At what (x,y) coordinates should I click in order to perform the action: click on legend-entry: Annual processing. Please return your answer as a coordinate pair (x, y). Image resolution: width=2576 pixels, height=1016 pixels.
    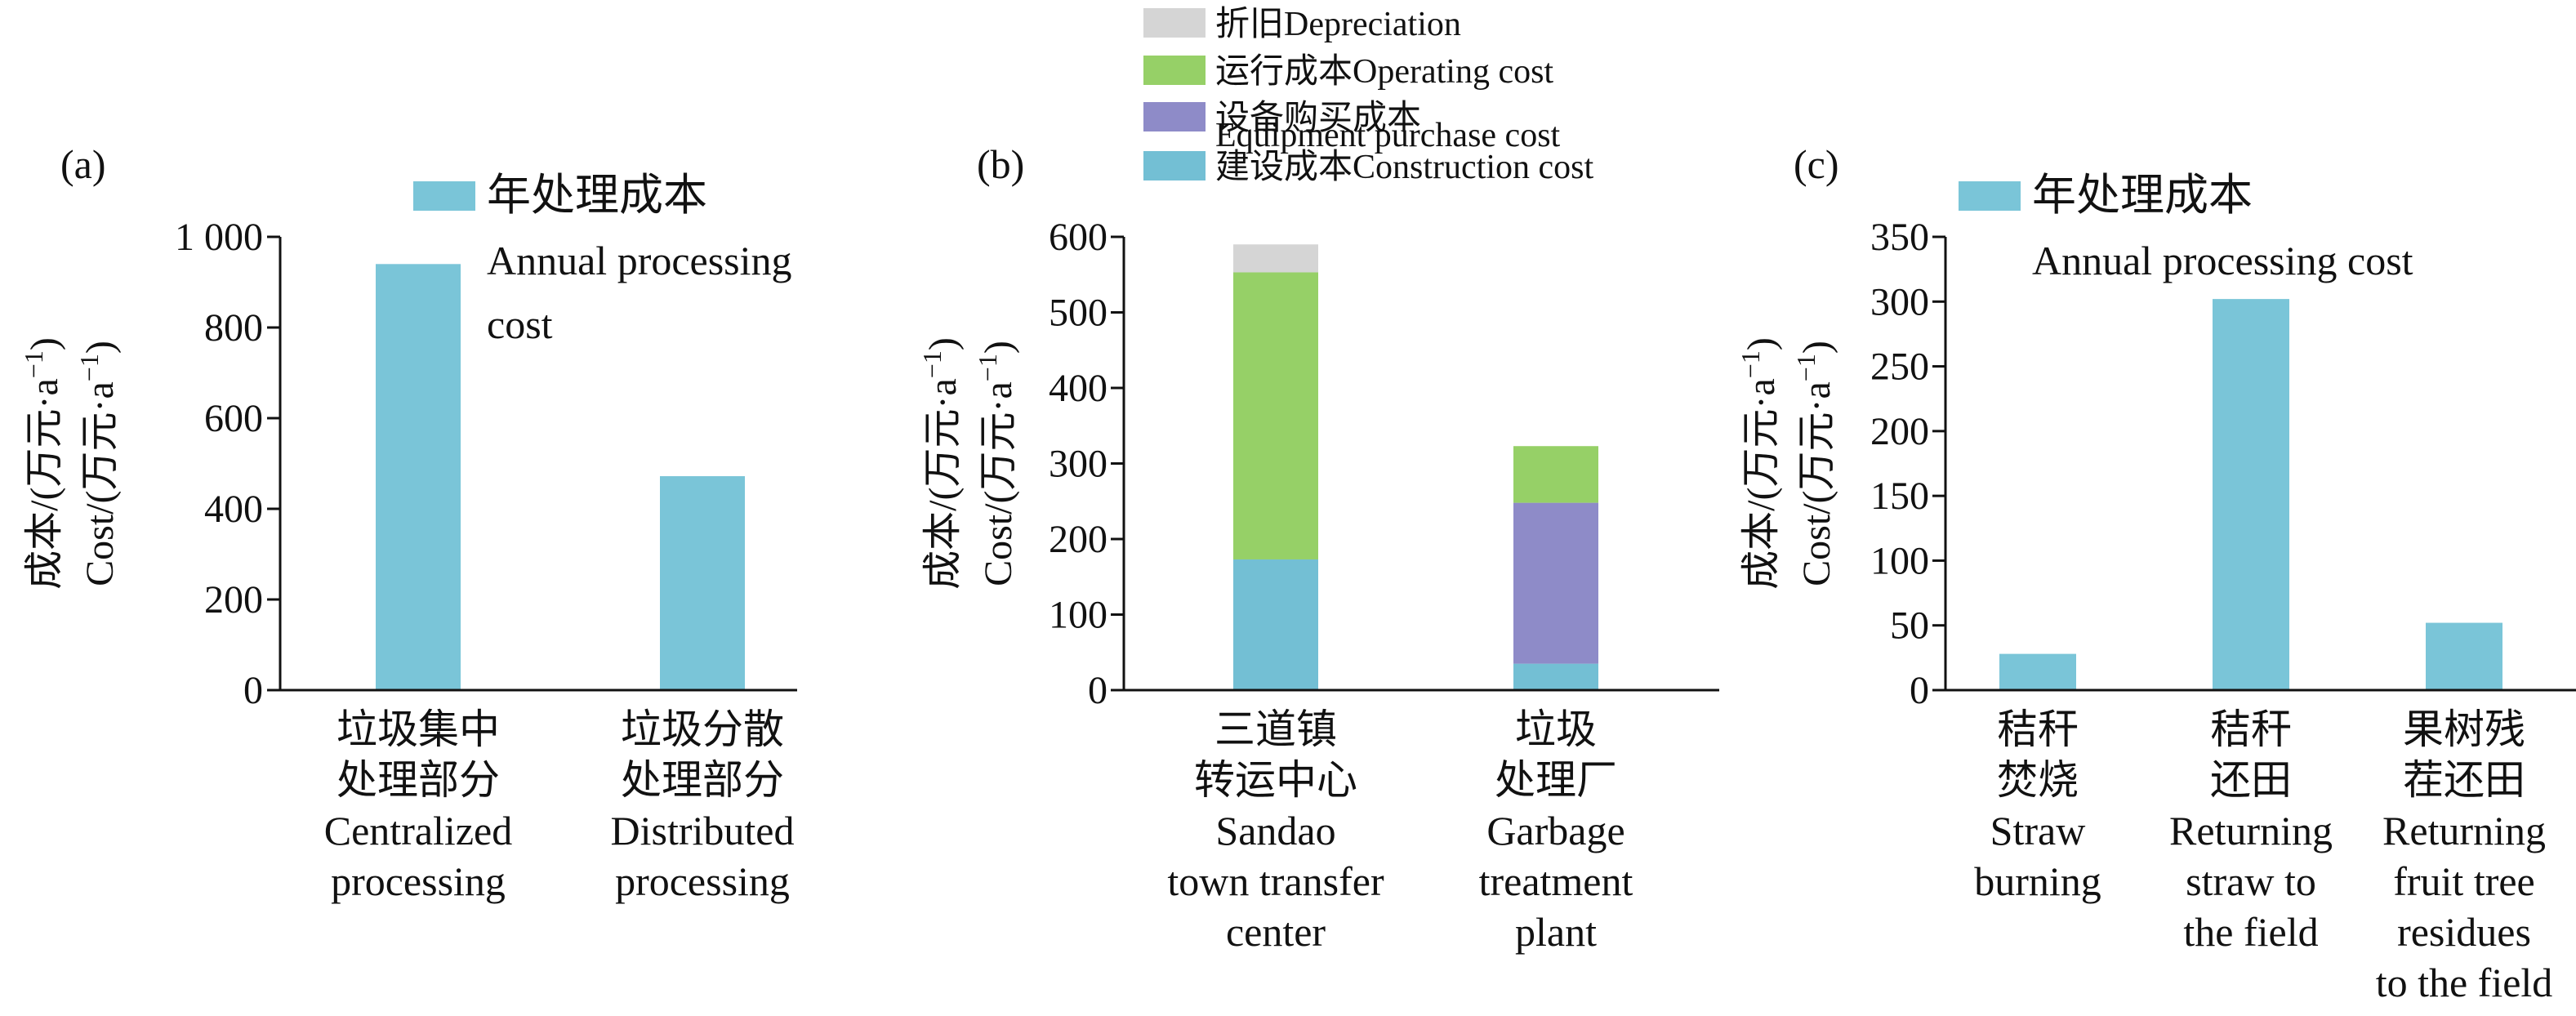
    Looking at the image, I should click on (639, 260).